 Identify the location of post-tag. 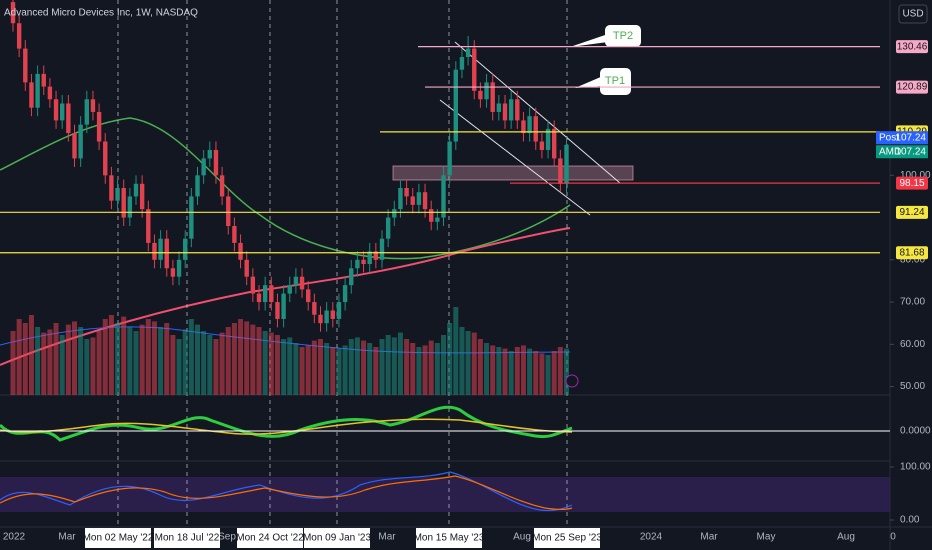
(902, 138).